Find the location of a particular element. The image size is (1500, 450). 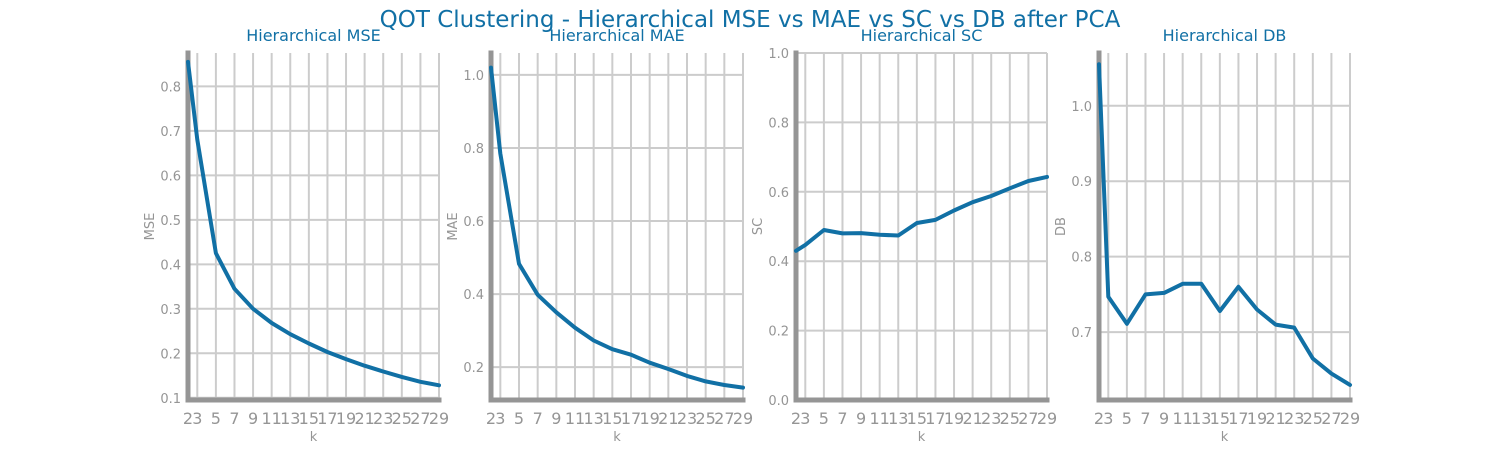

panel-title: Hierarchical DB is located at coordinates (1225, 35).